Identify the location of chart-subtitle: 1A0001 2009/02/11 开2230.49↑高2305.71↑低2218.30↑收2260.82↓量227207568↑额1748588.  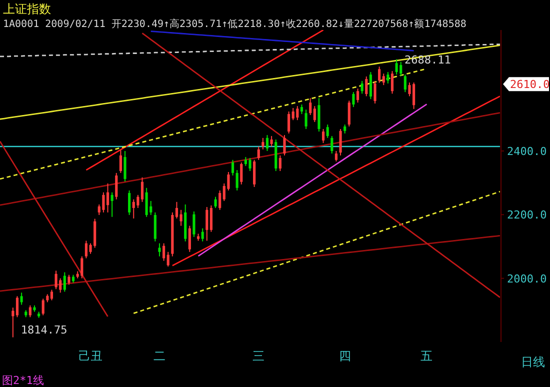
(234, 24).